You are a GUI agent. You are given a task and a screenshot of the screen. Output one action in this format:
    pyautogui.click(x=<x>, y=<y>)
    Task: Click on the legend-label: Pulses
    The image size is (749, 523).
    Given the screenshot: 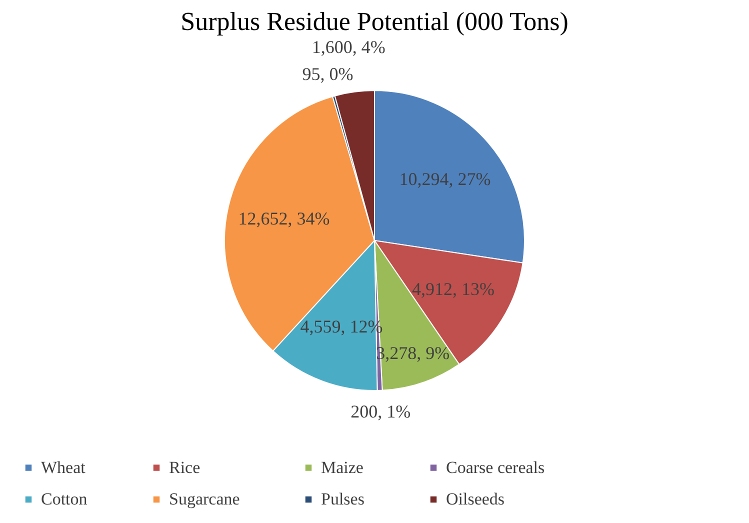 What is the action you would take?
    pyautogui.click(x=342, y=499)
    